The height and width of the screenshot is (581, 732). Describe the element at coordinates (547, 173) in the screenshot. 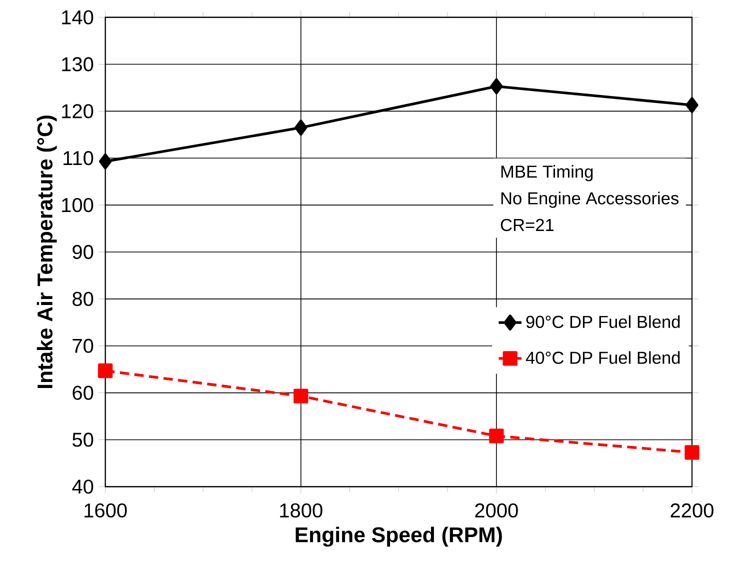

I see `annotation: MBE Timing` at that location.